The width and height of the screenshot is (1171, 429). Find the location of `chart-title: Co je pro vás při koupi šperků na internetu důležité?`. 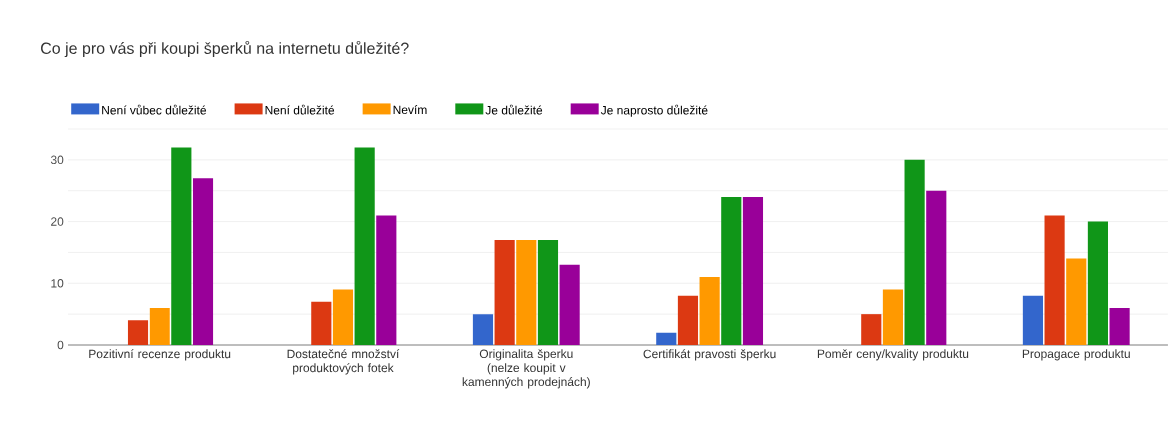

chart-title: Co je pro vás při koupi šperků na internetu důležité? is located at coordinates (225, 49).